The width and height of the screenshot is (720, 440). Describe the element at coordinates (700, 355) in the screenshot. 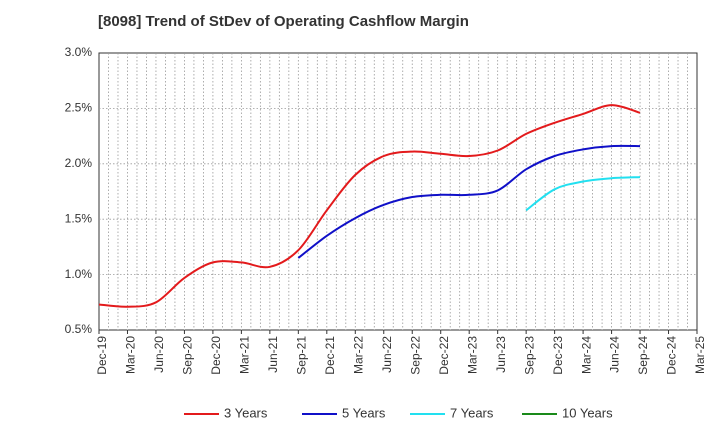

I see `x-tick-label: Mar-25` at that location.